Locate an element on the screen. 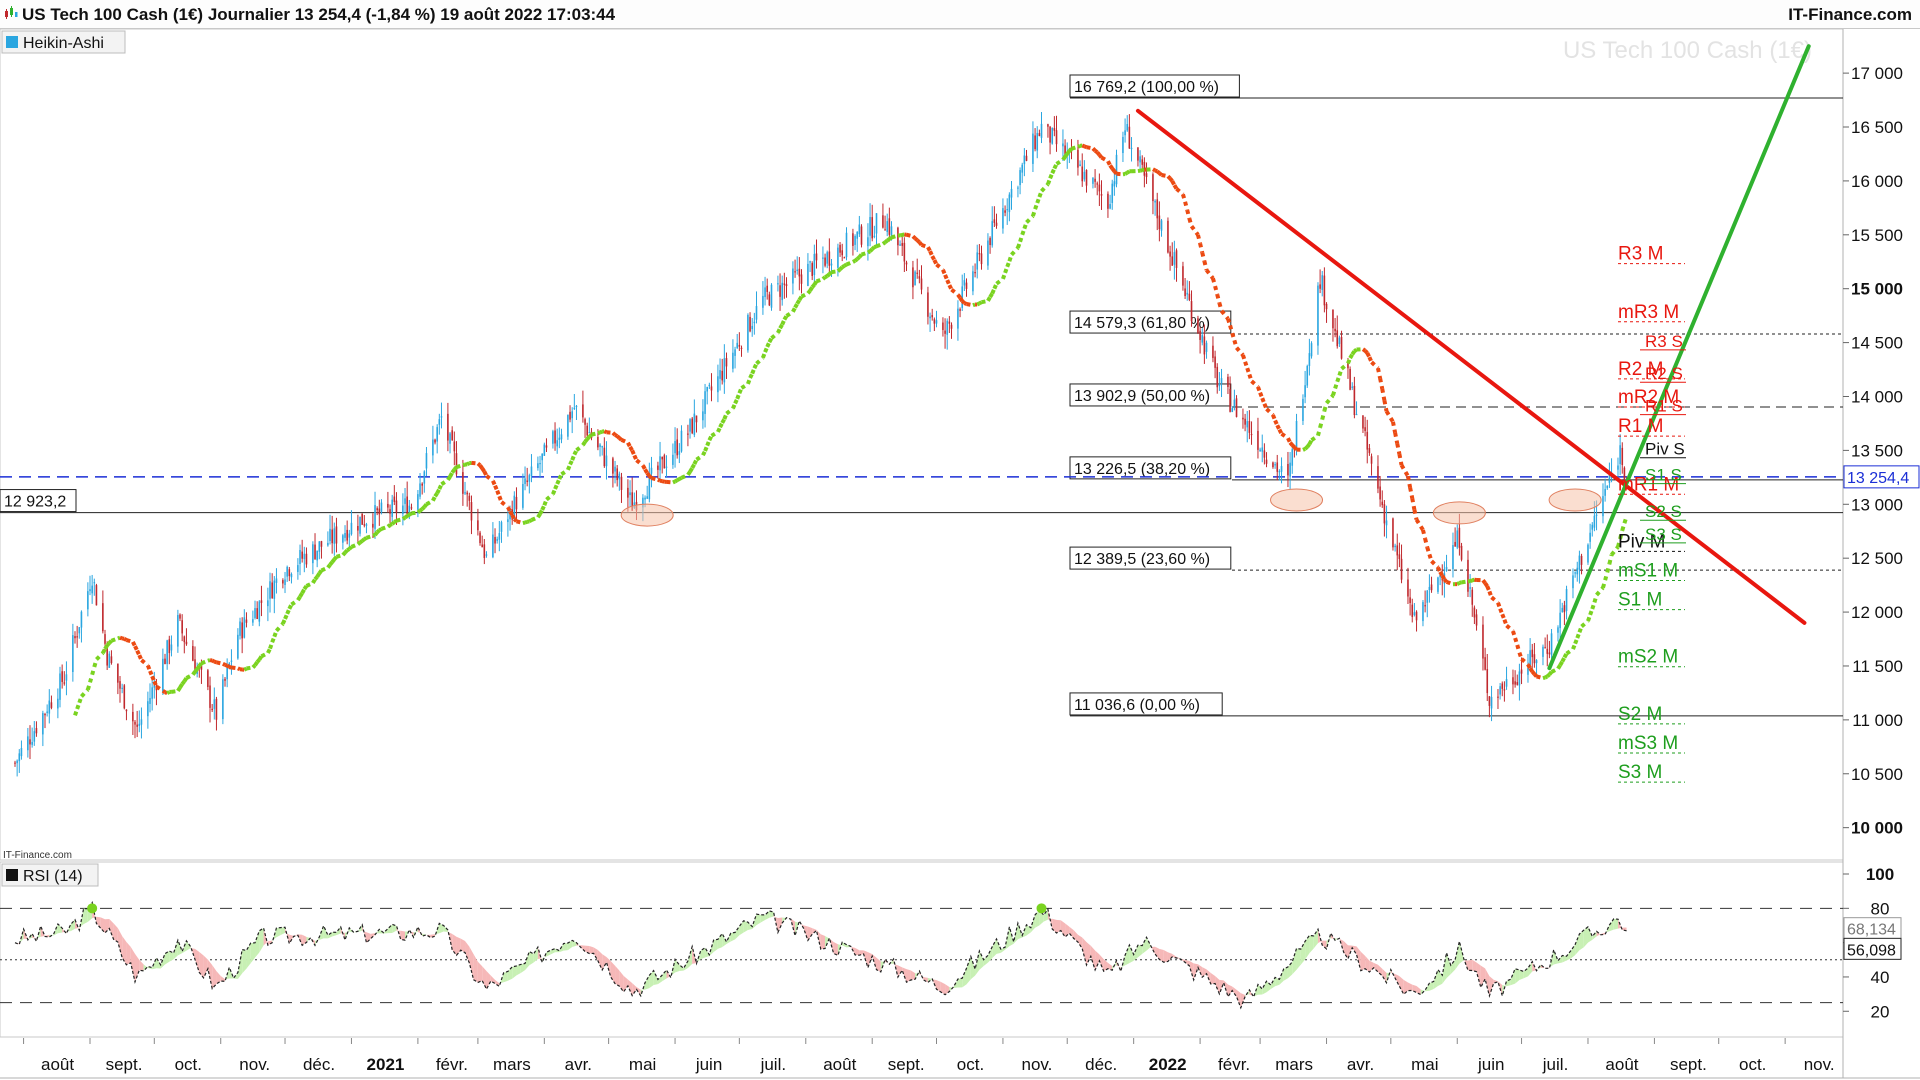  heikin-ashi-legend: Heikin-Ashi is located at coordinates (63, 42).